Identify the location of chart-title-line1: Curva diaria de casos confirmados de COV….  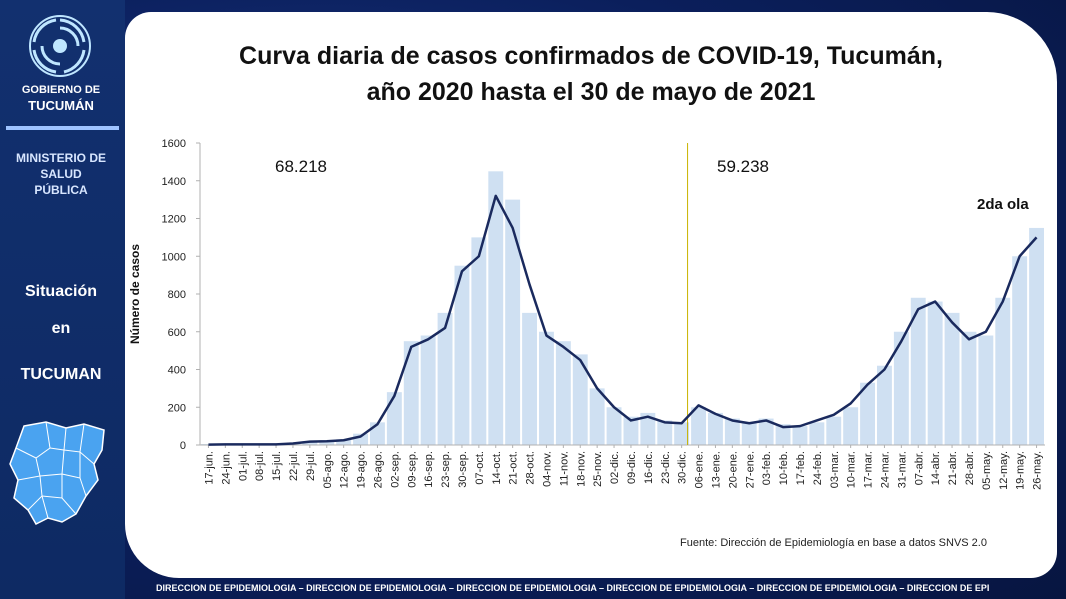
(591, 56).